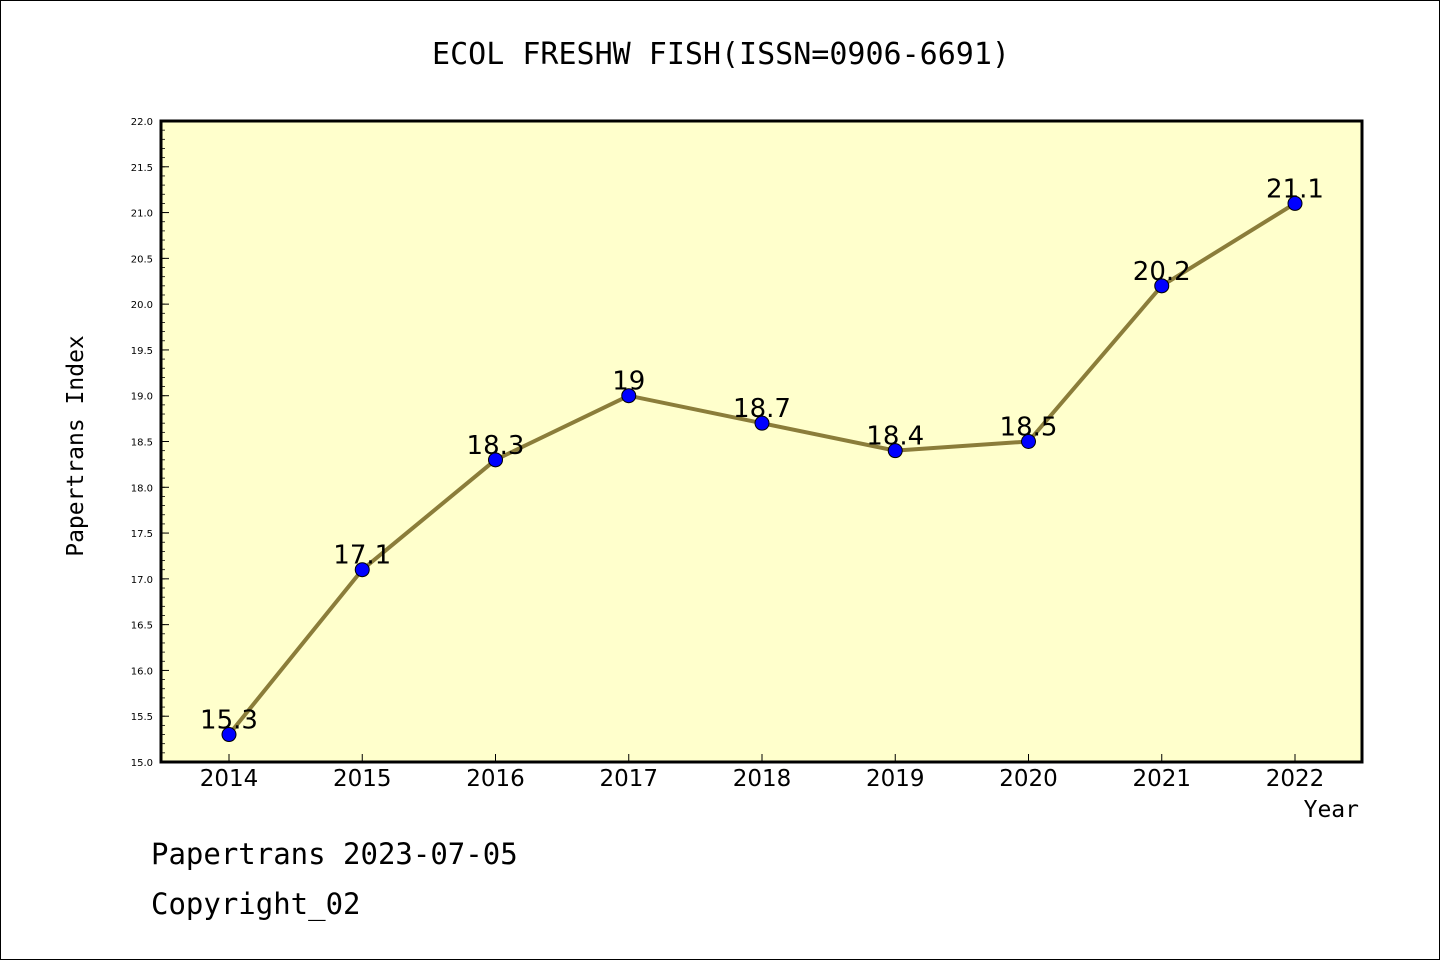 Image resolution: width=1440 pixels, height=960 pixels. Describe the element at coordinates (495, 779) in the screenshot. I see `x-tick-label: 2016` at that location.